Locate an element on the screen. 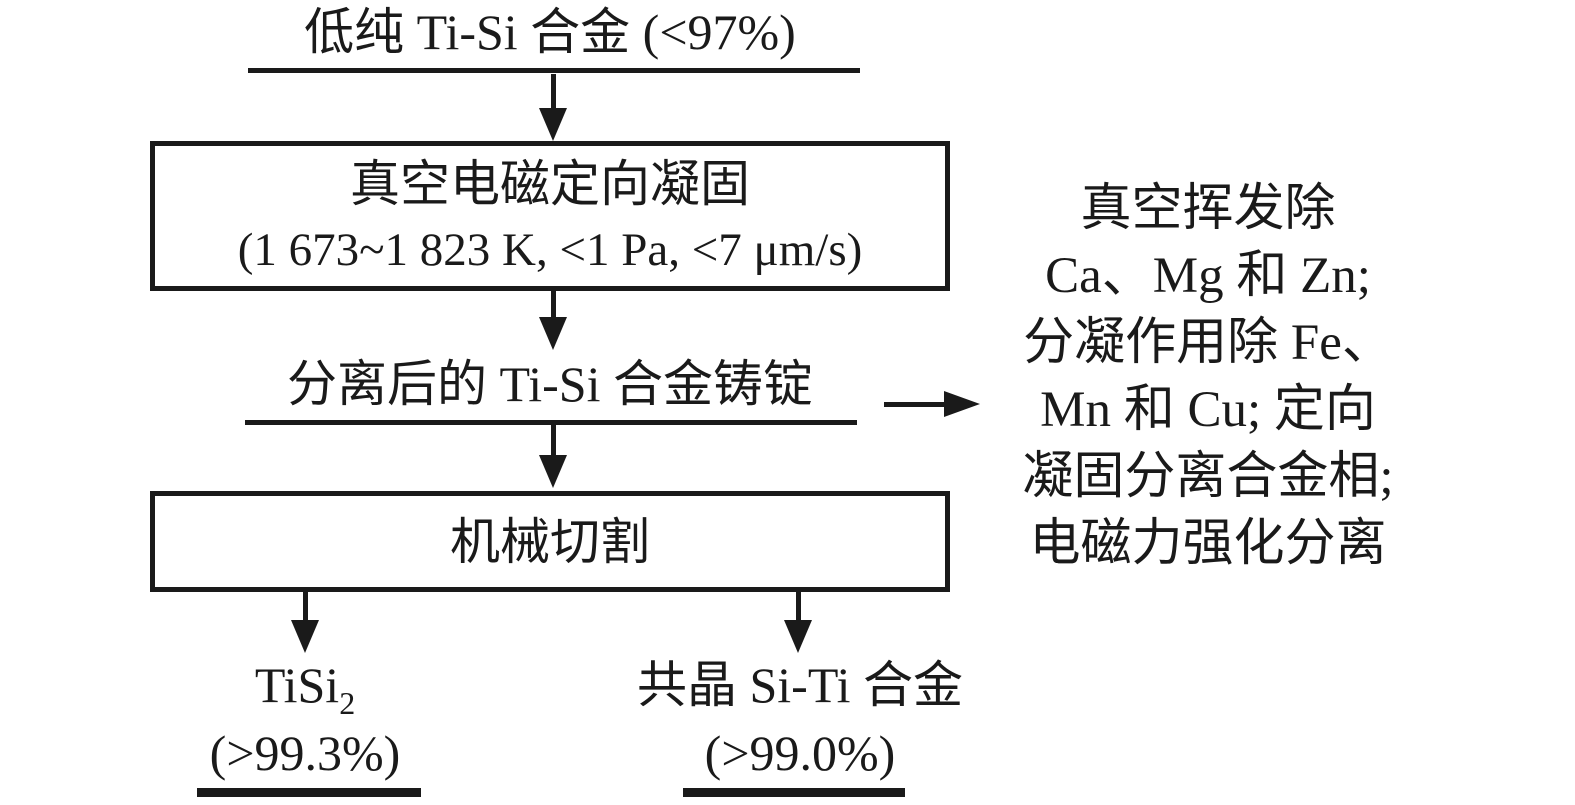  side-note-line: 电磁力强化分离 is located at coordinates (1208, 544).